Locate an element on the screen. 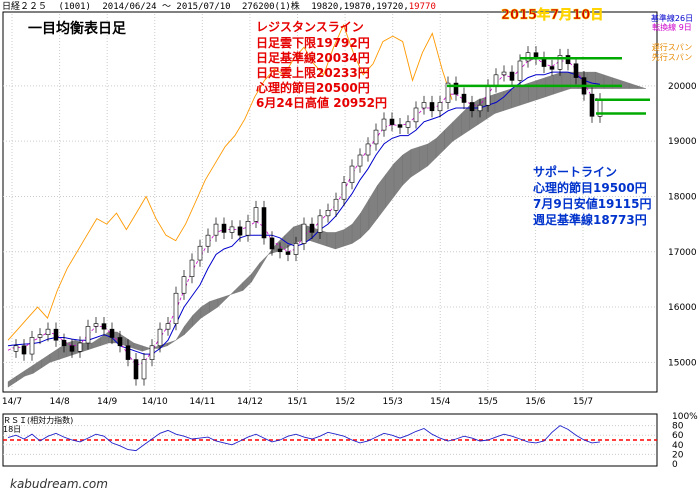 This screenshot has width=700, height=500. resistance-line-3: 日足雲上限20233円 is located at coordinates (313, 72).